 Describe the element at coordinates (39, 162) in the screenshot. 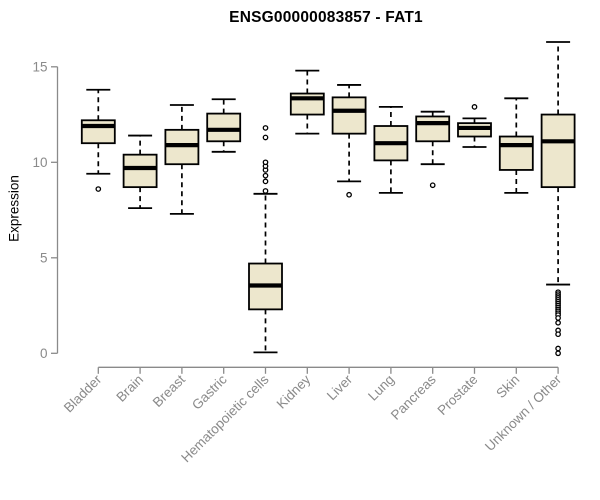

I see `y-tick-label: 10` at that location.